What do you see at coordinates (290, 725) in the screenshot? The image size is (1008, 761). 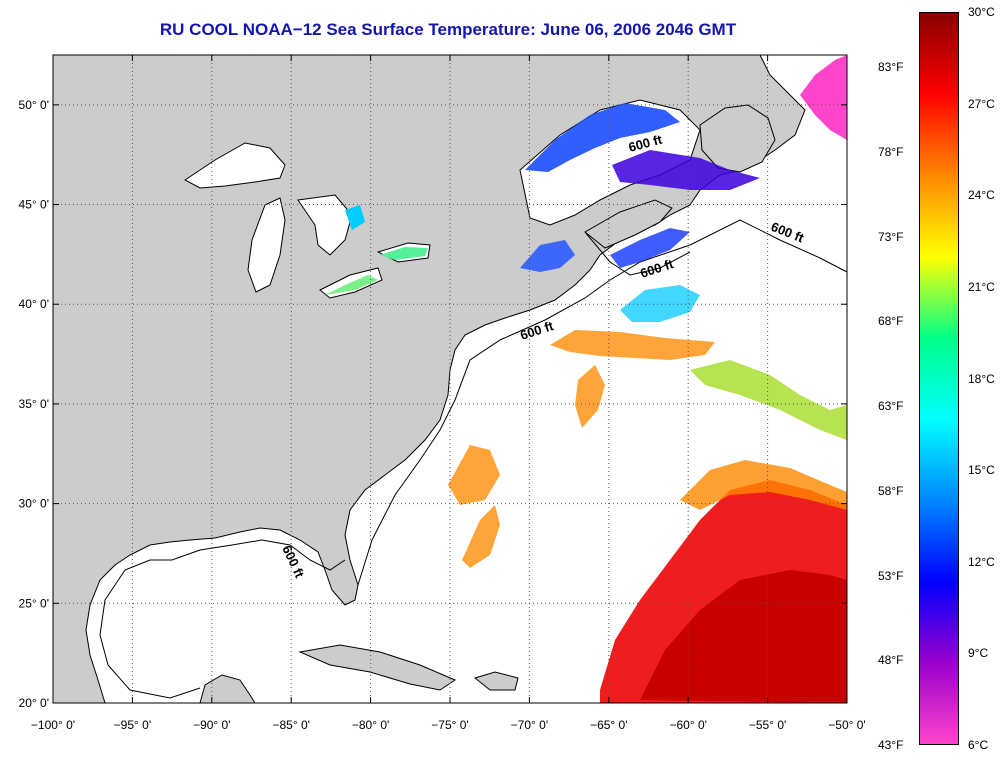 I see `longitude-label: −85° 0'` at bounding box center [290, 725].